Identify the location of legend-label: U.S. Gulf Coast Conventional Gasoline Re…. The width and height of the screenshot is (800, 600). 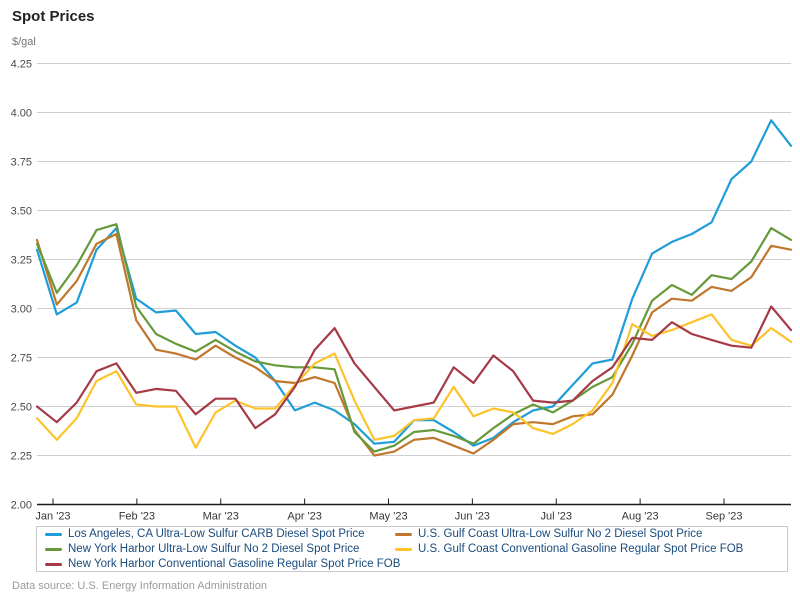
(581, 549).